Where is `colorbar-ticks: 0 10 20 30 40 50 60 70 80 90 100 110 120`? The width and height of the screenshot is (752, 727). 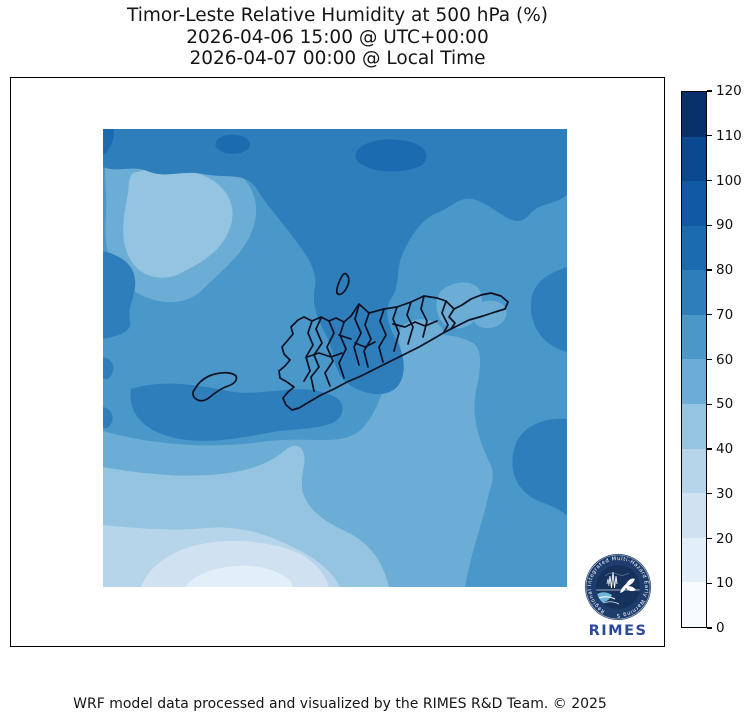 colorbar-ticks: 0 10 20 30 40 50 60 70 80 90 100 110 120 is located at coordinates (729, 359).